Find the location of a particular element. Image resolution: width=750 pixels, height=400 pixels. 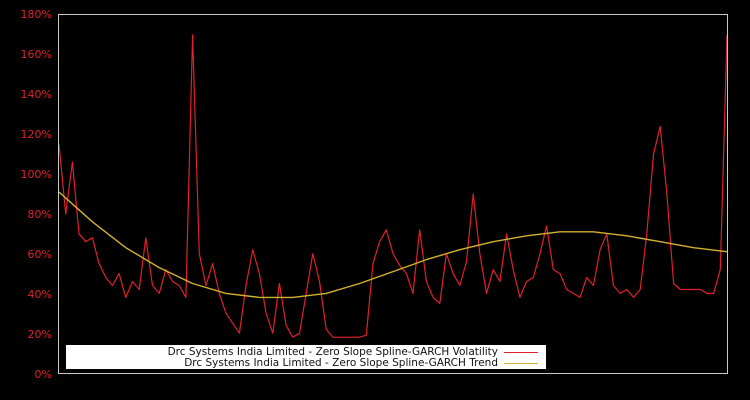

y-tick-label: 60% is located at coordinates (39, 254).